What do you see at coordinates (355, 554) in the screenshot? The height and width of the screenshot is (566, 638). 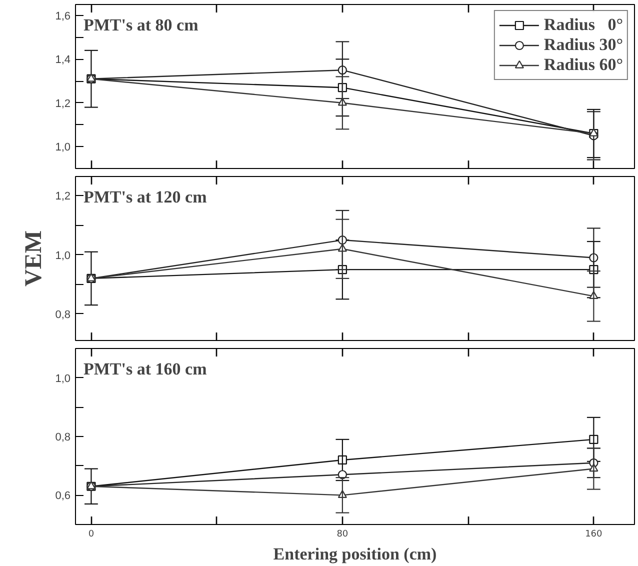 I see `x-axis-title: Entering position (cm)` at bounding box center [355, 554].